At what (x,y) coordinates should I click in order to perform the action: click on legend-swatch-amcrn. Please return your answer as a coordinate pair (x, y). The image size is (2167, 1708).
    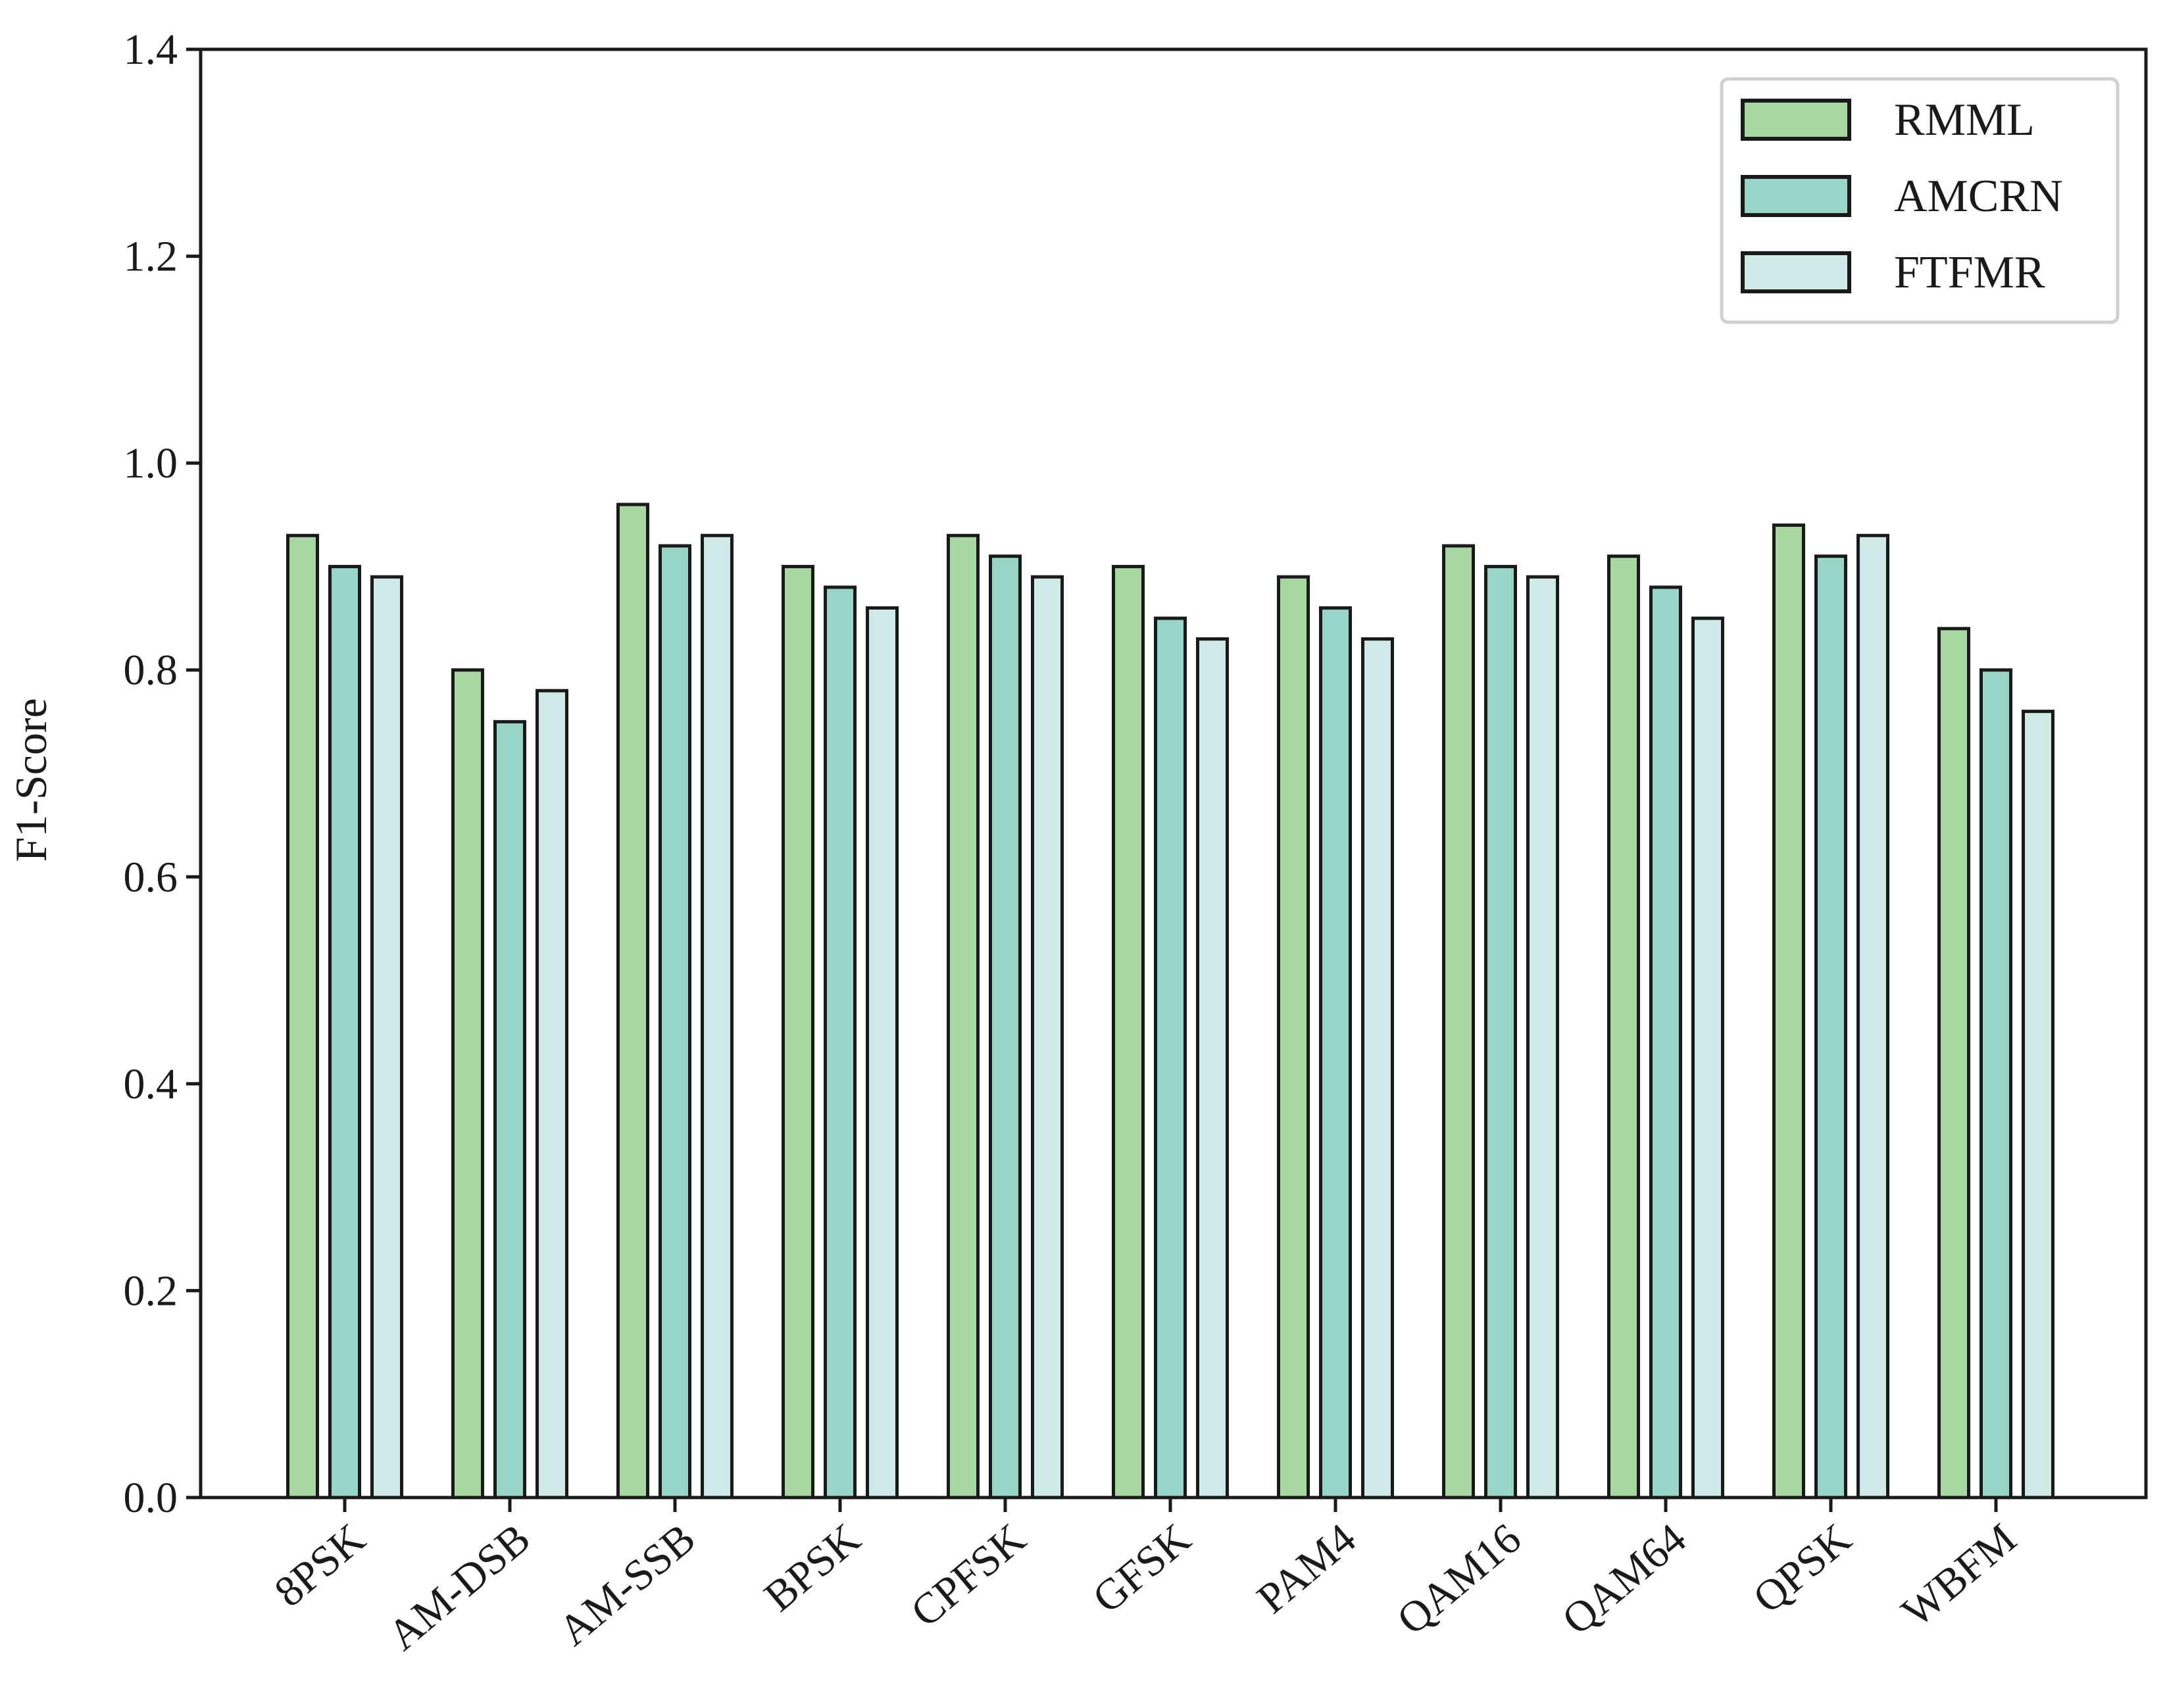
    Looking at the image, I should click on (1796, 196).